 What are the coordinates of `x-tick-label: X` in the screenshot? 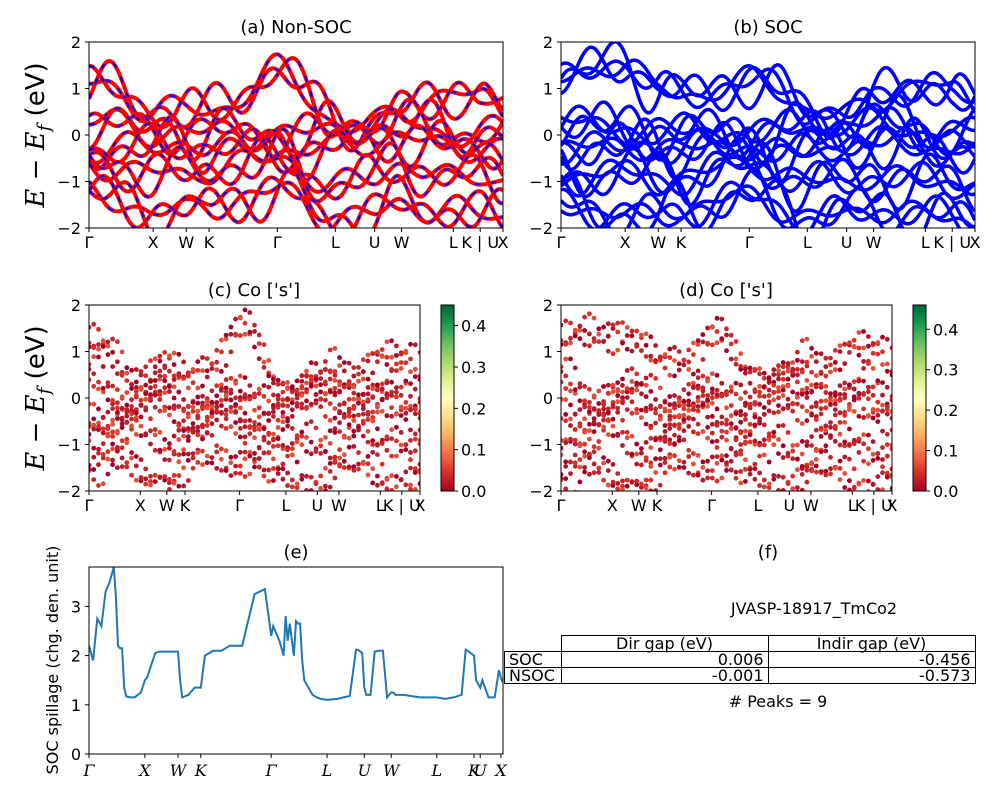 It's located at (612, 505).